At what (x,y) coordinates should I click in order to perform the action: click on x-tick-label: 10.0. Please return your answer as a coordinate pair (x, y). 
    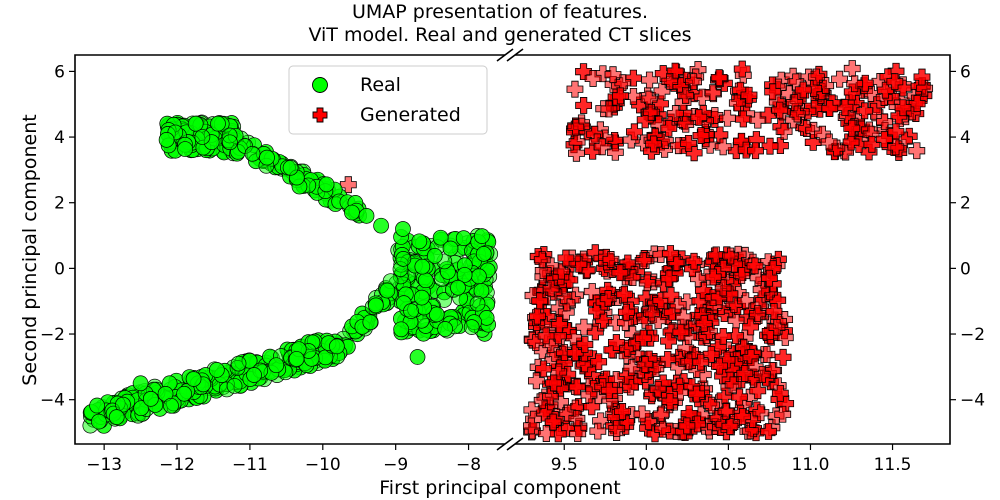
    Looking at the image, I should click on (646, 465).